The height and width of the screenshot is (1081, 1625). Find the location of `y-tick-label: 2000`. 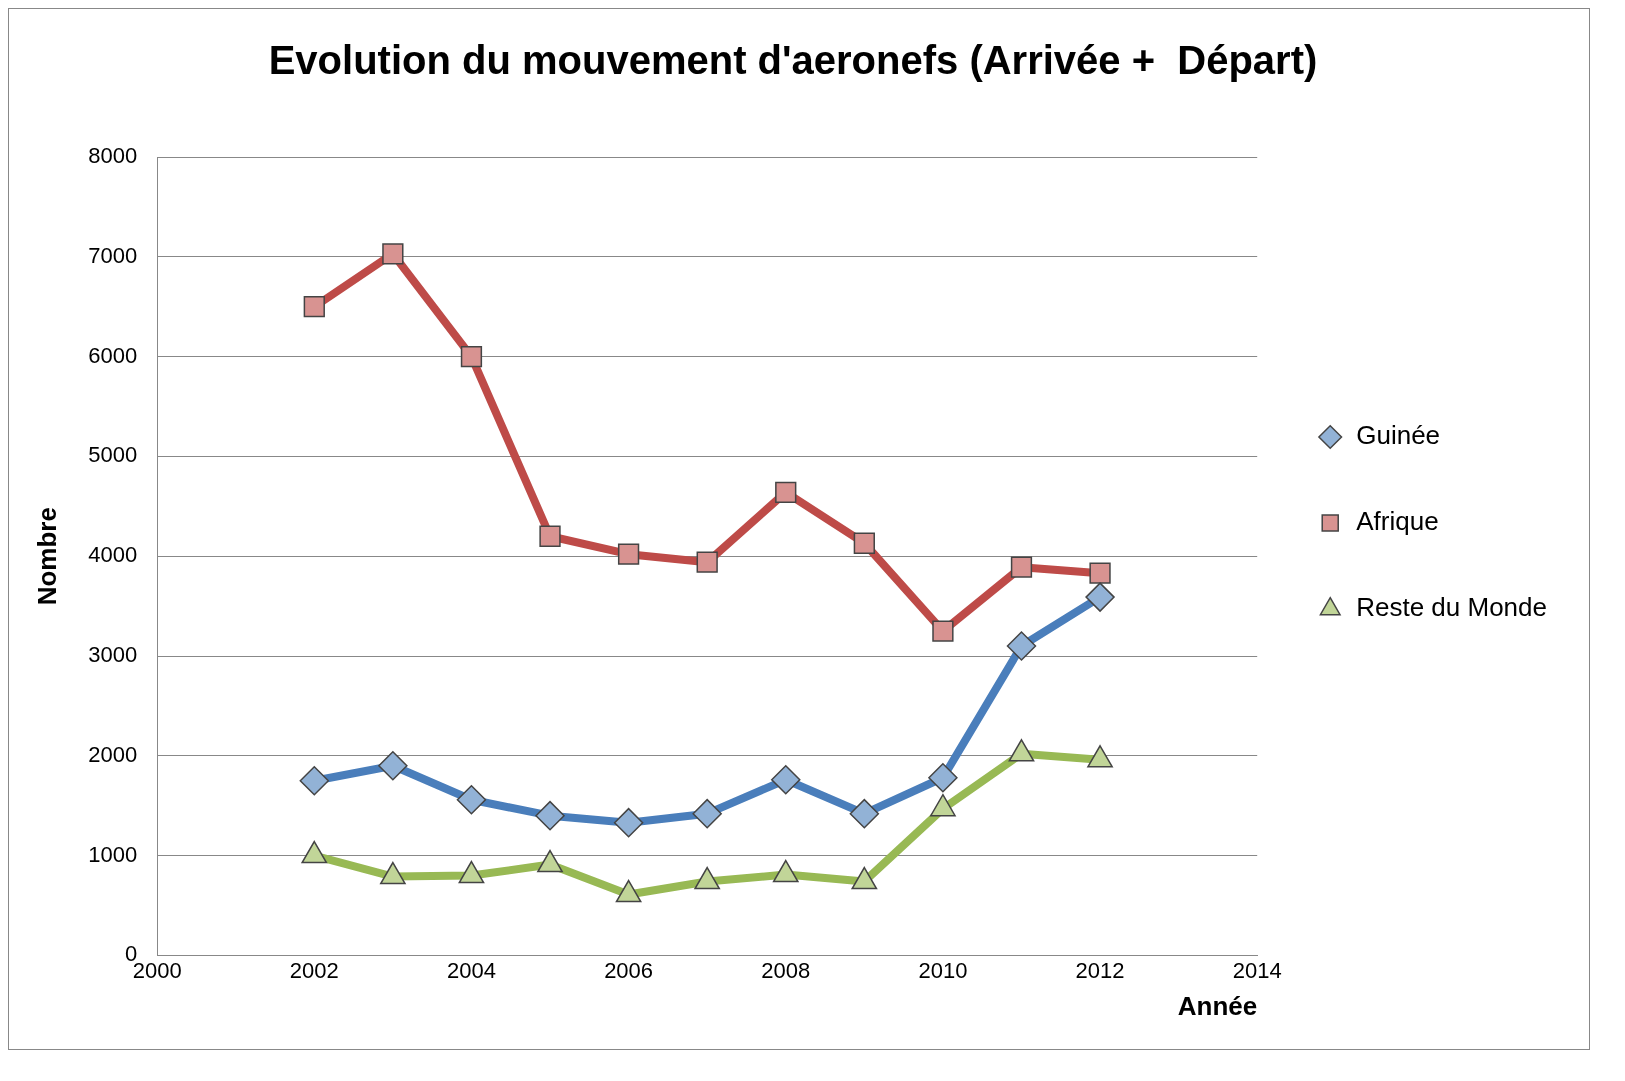

y-tick-label: 2000 is located at coordinates (113, 754).